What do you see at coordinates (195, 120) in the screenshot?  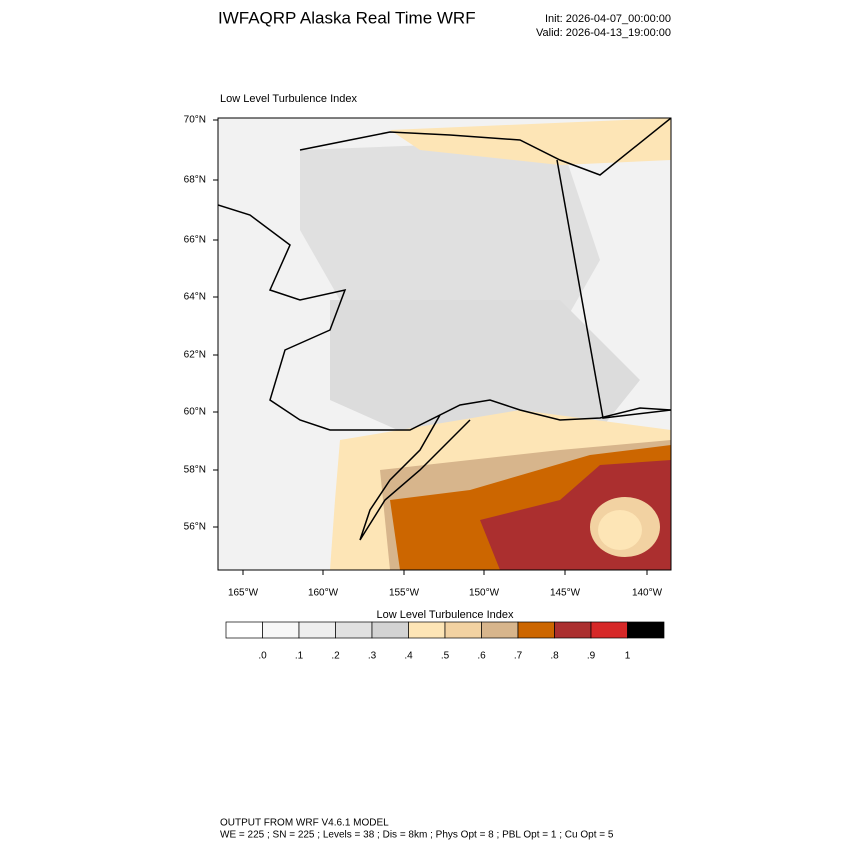 I see `lat-label: 70°N` at bounding box center [195, 120].